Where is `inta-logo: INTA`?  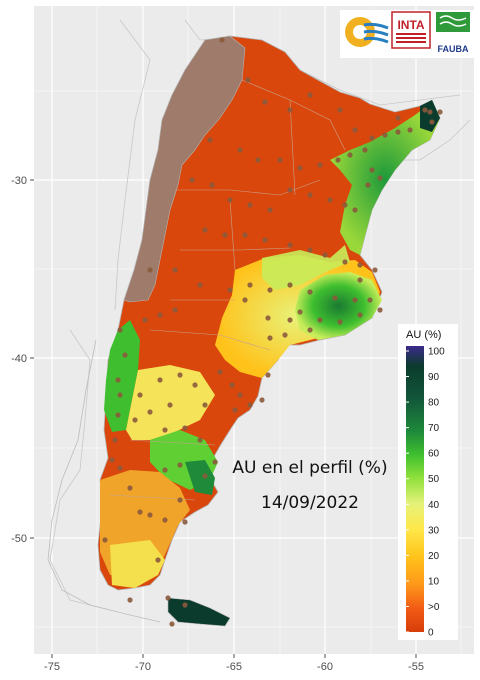 inta-logo: INTA is located at coordinates (411, 30).